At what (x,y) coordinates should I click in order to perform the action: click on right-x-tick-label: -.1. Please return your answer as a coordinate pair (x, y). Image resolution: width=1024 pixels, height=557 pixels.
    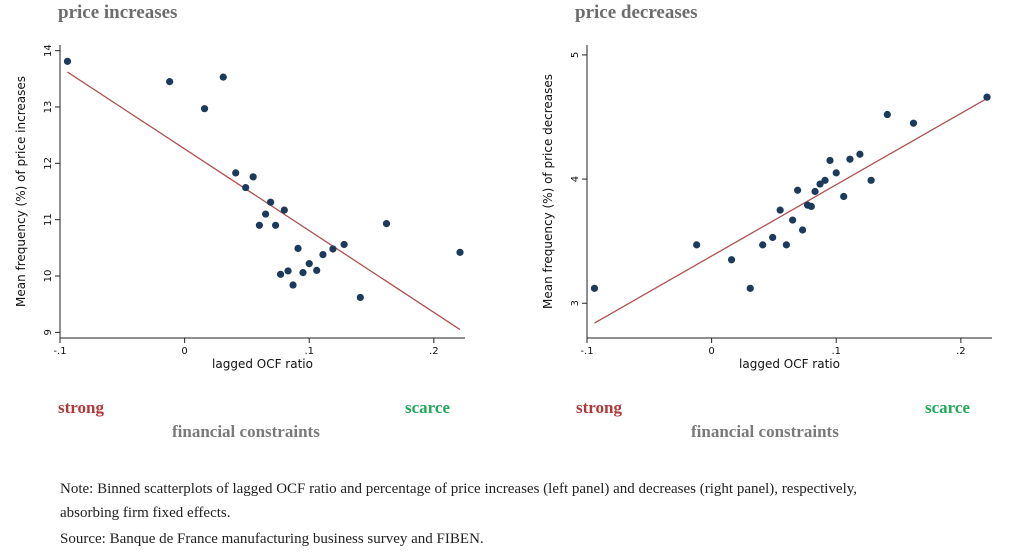
    Looking at the image, I should click on (586, 351).